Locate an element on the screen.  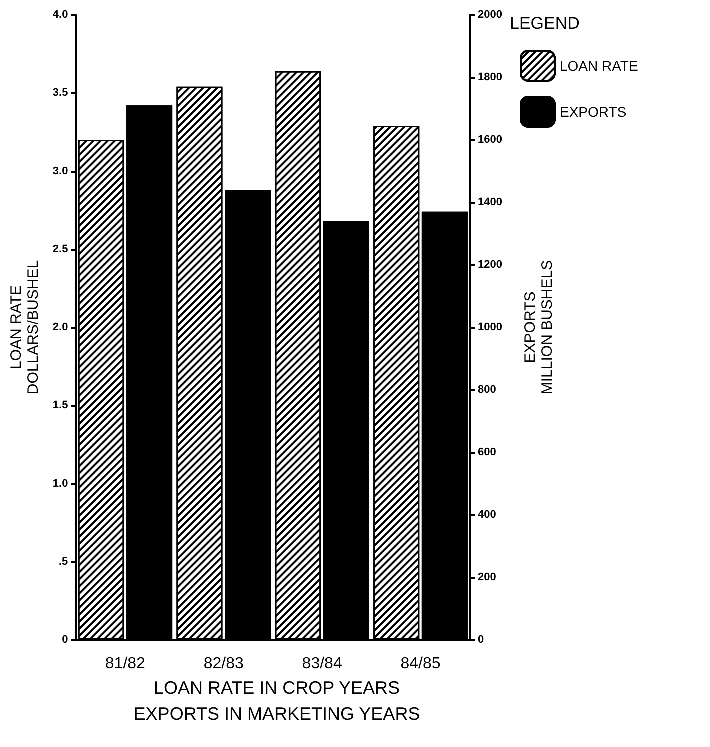
x-tick-label: 83/84 is located at coordinates (322, 664).